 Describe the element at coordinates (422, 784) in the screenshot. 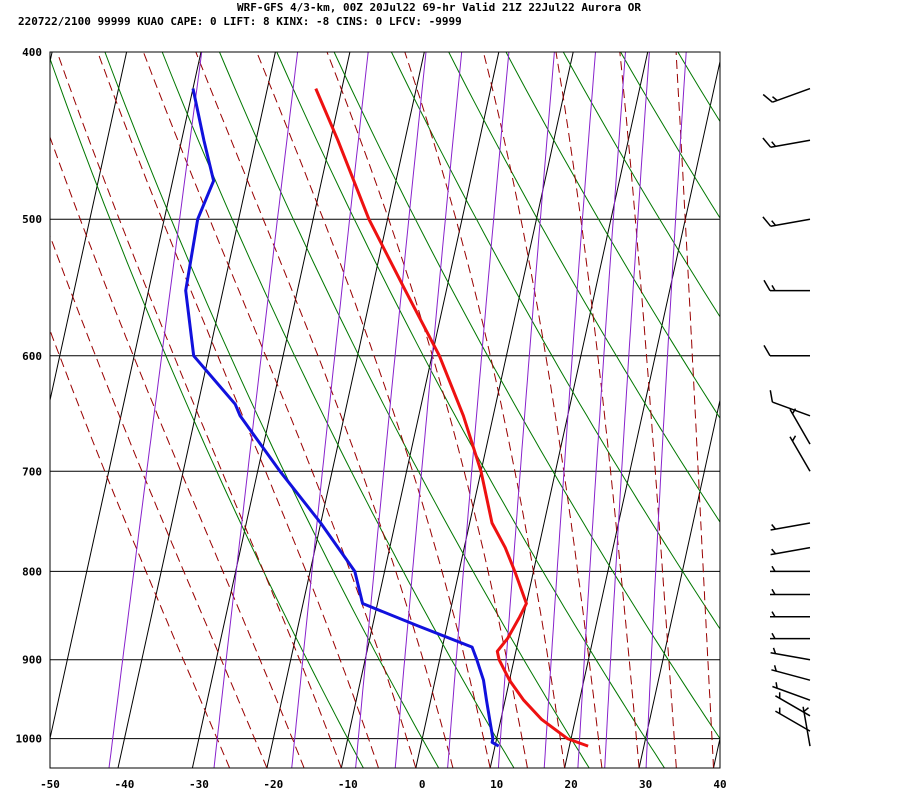

I see `temperature-tick-label: 0` at that location.